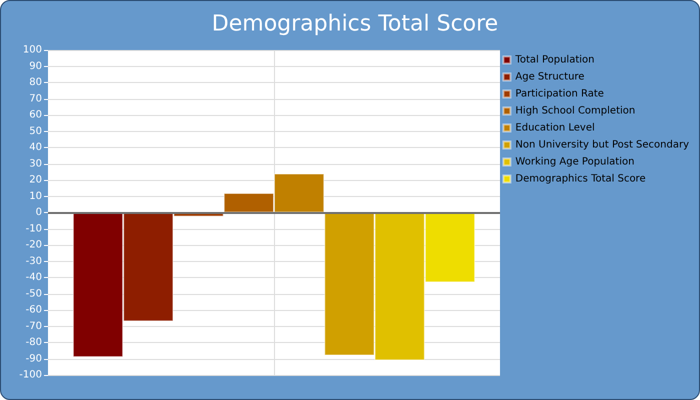  I want to click on y-tick-label: -100, so click(30, 375).